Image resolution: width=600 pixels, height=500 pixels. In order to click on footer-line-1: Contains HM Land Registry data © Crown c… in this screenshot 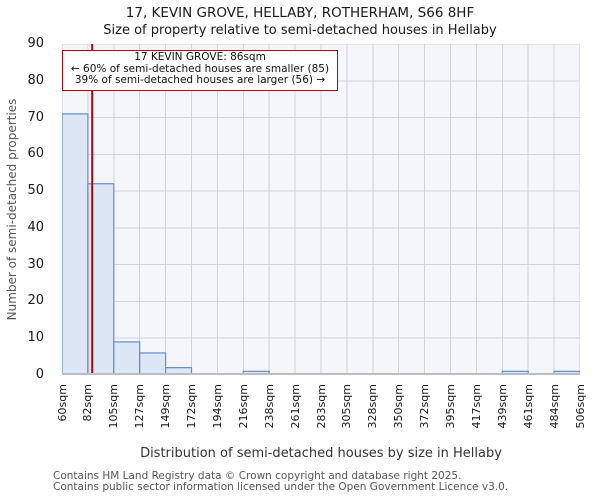, I will do `click(257, 476)`.